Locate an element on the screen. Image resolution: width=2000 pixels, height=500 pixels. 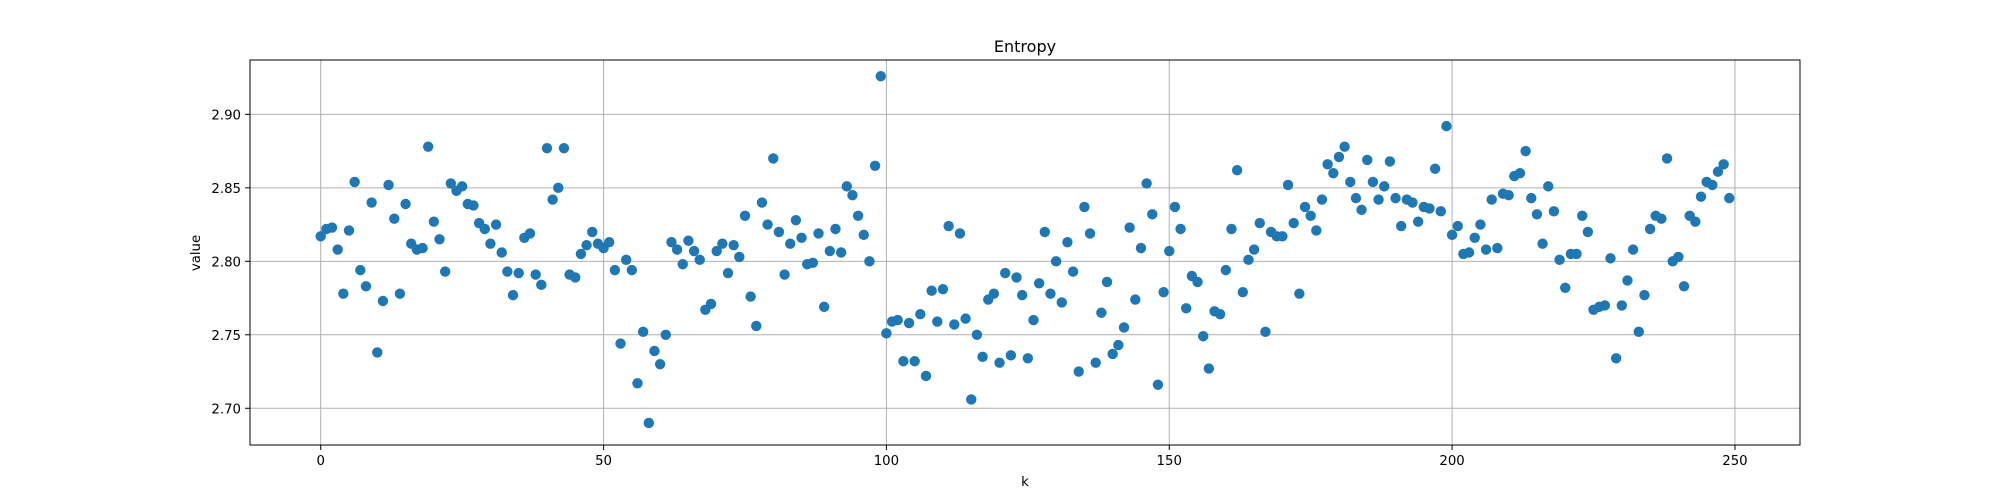
y-tick-label: 2.90 is located at coordinates (226, 115).